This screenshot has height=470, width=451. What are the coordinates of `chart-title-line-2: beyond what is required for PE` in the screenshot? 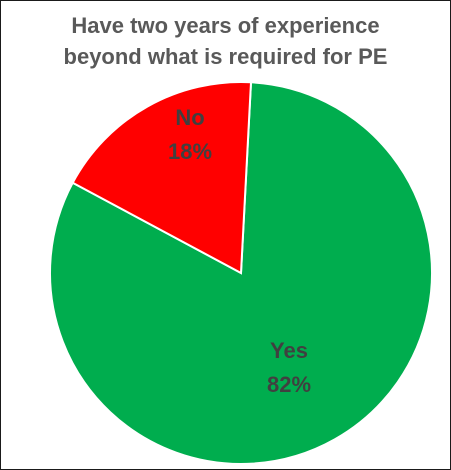 It's located at (225, 56).